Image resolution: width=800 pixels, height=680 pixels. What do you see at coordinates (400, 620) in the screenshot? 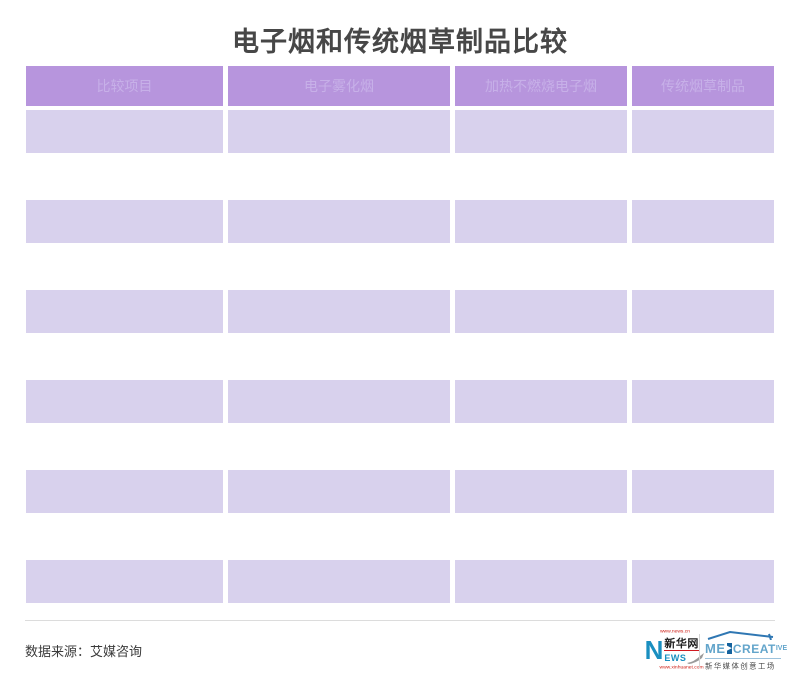
I see `footer-divider` at bounding box center [400, 620].